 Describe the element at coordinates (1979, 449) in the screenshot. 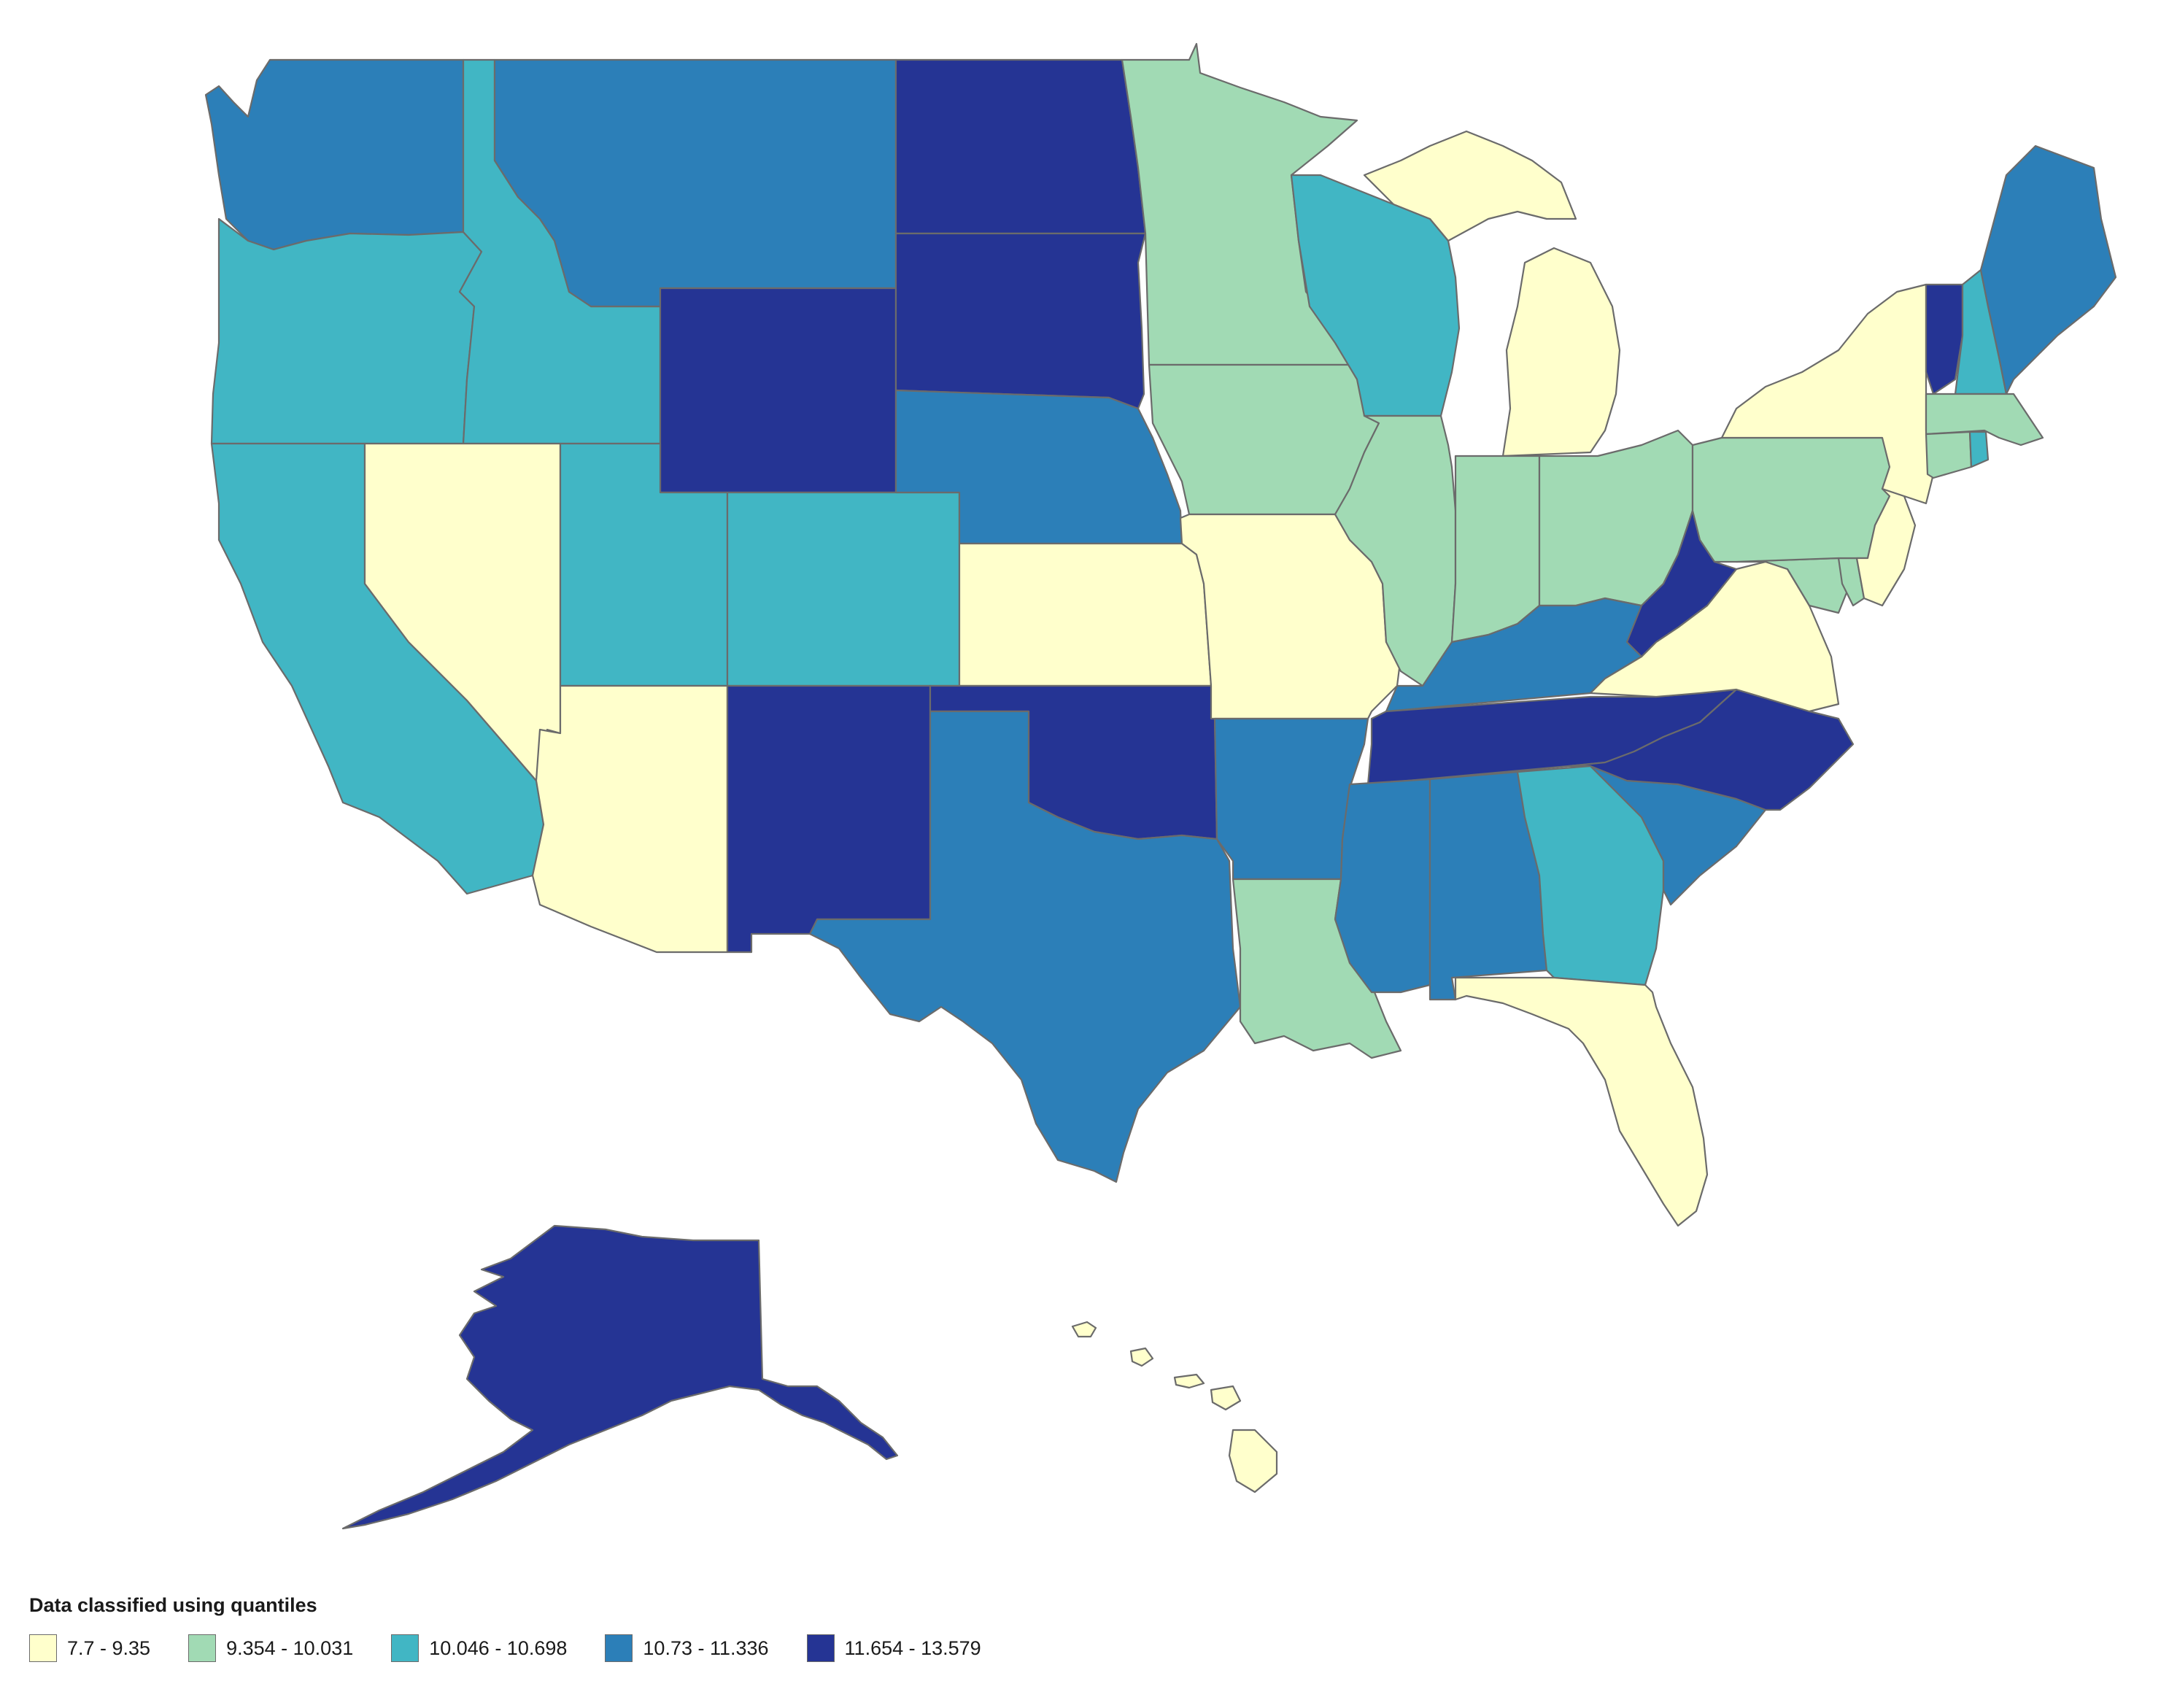

I see `state-rhode-island` at that location.